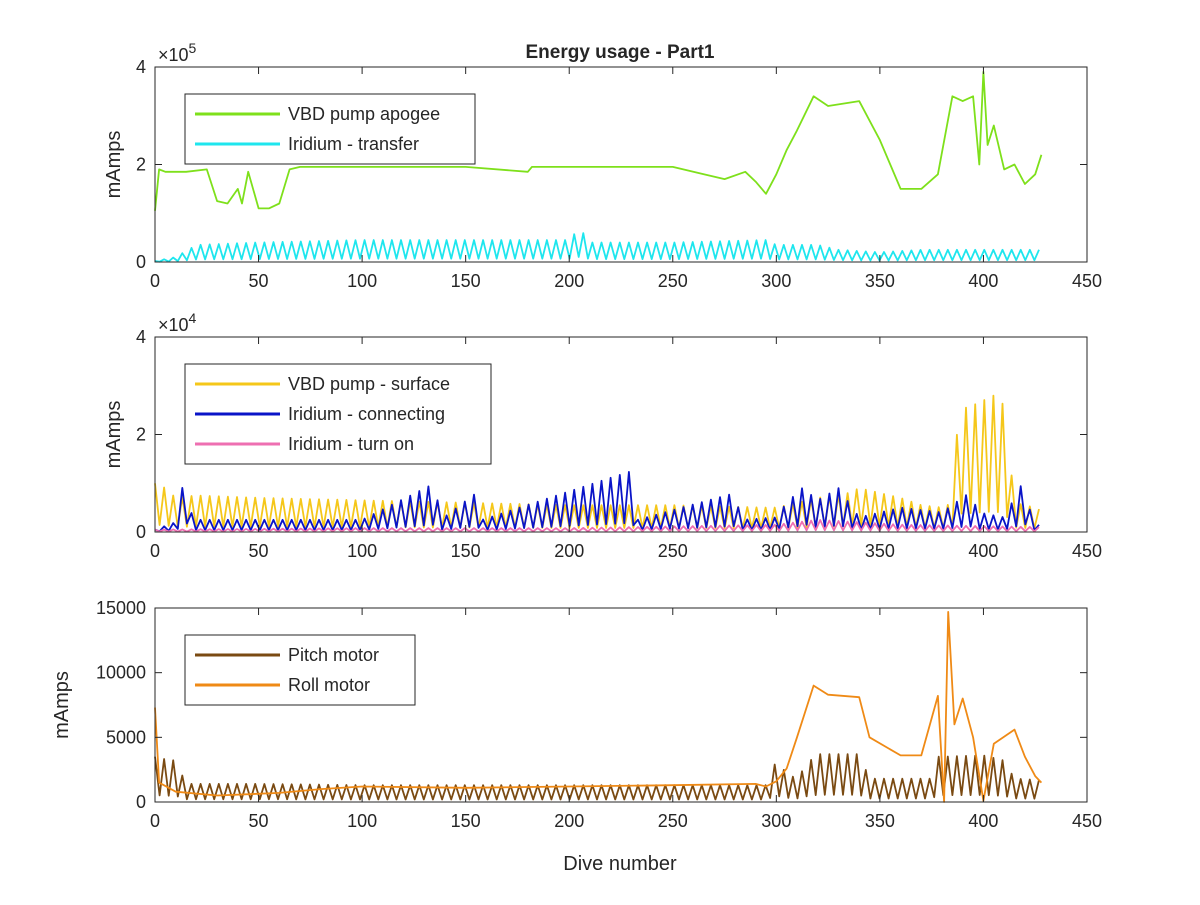 This screenshot has height=905, width=1200. Describe the element at coordinates (193, 48) in the screenshot. I see `y-exponent-power: 5` at that location.